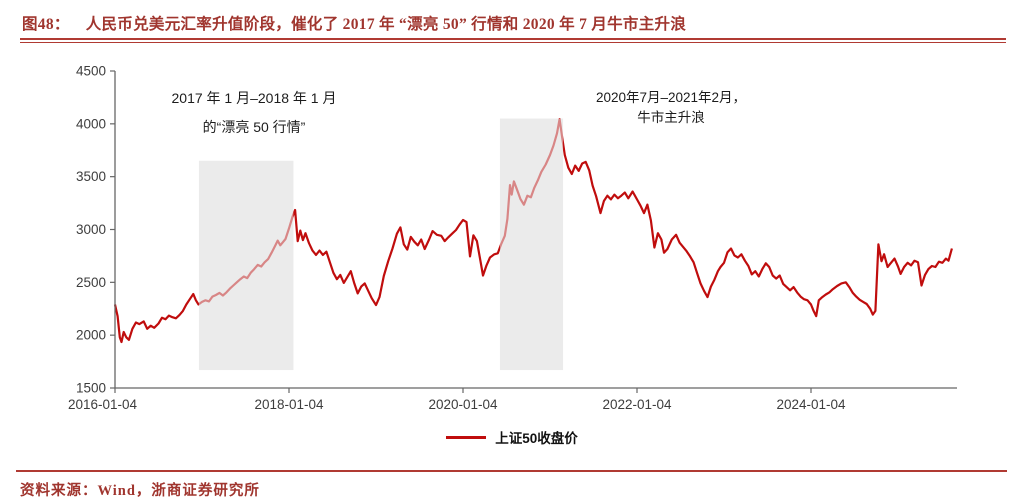  Describe the element at coordinates (254, 98) in the screenshot. I see `annotation-nifty50-line1: 2017 年 1 月–2018 年 1 月` at that location.